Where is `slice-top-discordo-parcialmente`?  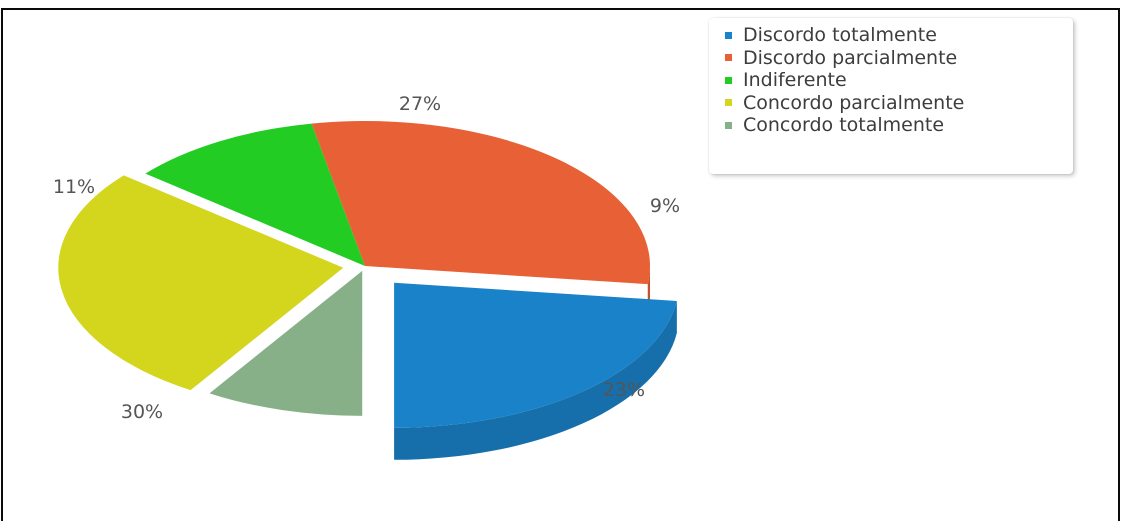
slice-top-discordo-parcialmente is located at coordinates (480, 203).